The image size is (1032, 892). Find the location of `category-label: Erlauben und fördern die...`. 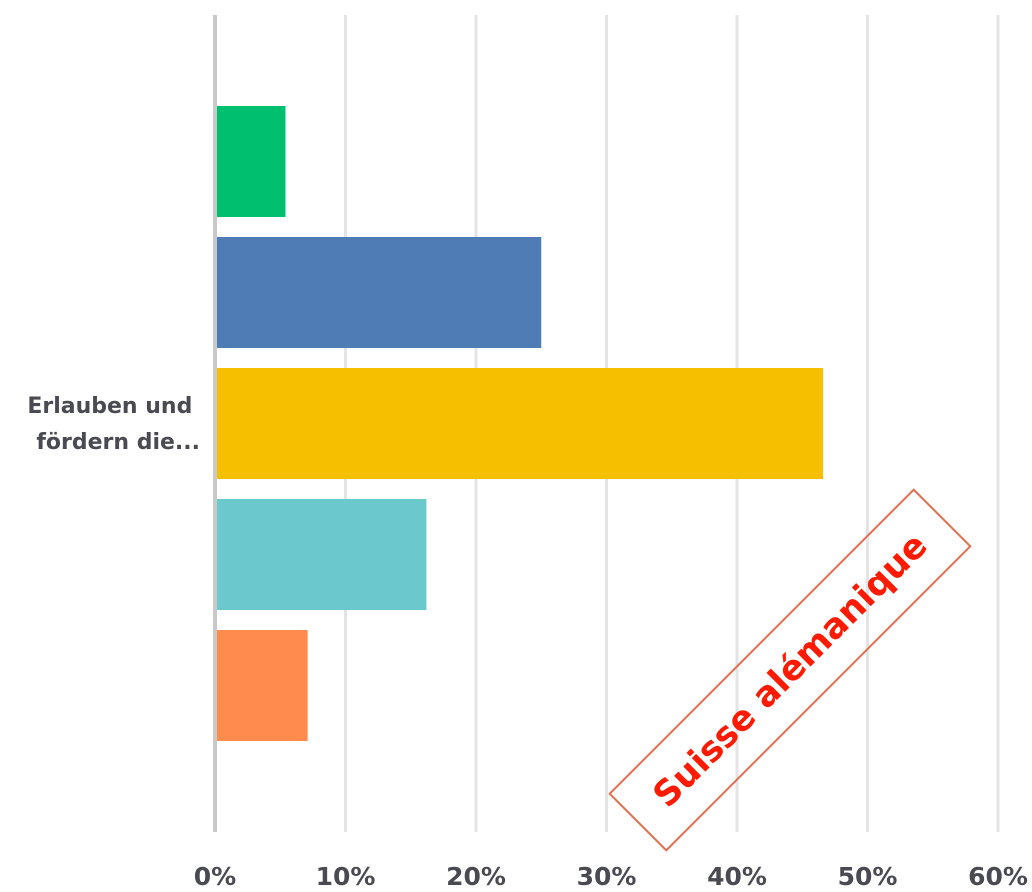

category-label: Erlauben und fördern die... is located at coordinates (113, 424).